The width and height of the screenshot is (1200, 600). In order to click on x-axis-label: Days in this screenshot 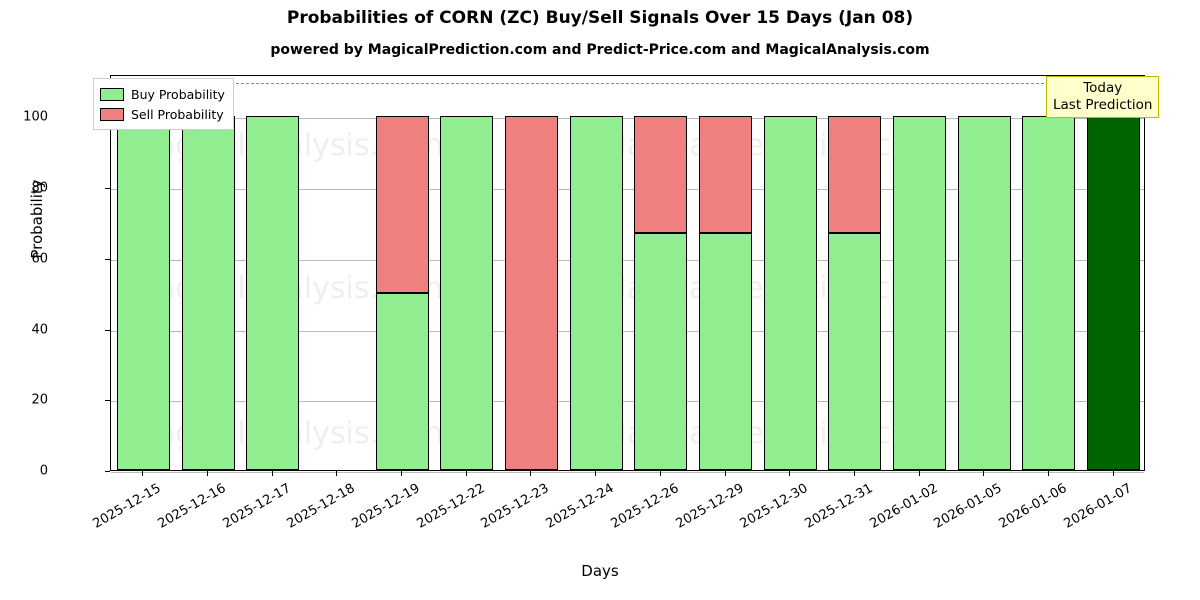, I will do `click(600, 571)`.